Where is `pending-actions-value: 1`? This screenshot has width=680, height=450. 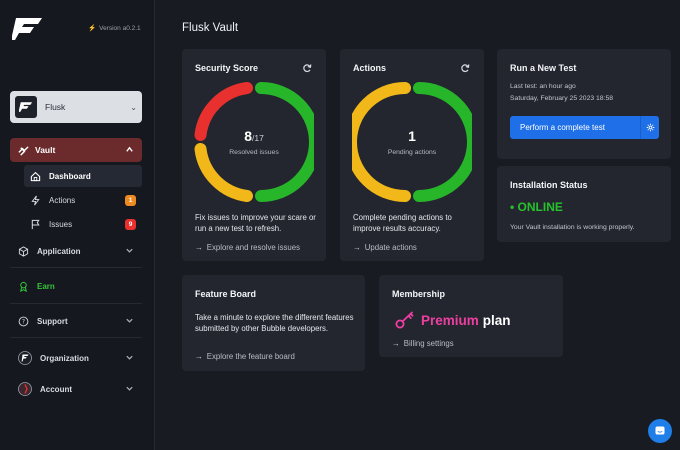
pending-actions-value: 1 is located at coordinates (412, 136).